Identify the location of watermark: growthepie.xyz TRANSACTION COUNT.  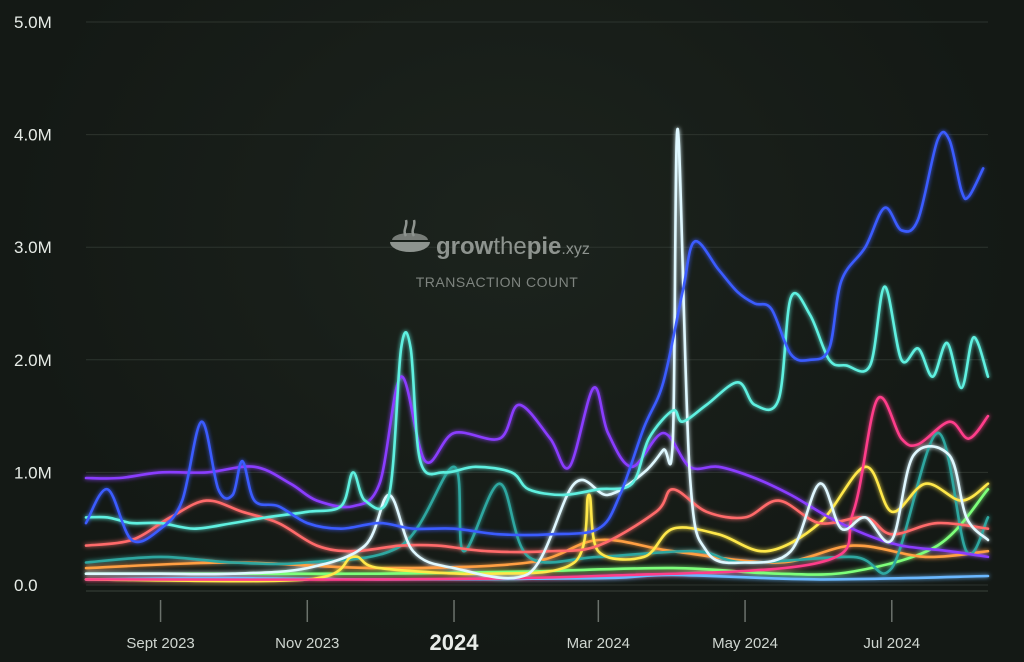
(490, 254).